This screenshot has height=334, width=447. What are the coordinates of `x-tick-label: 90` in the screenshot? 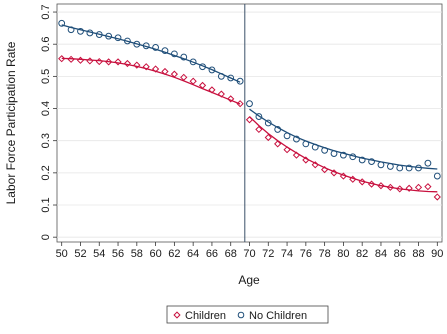 It's located at (437, 254).